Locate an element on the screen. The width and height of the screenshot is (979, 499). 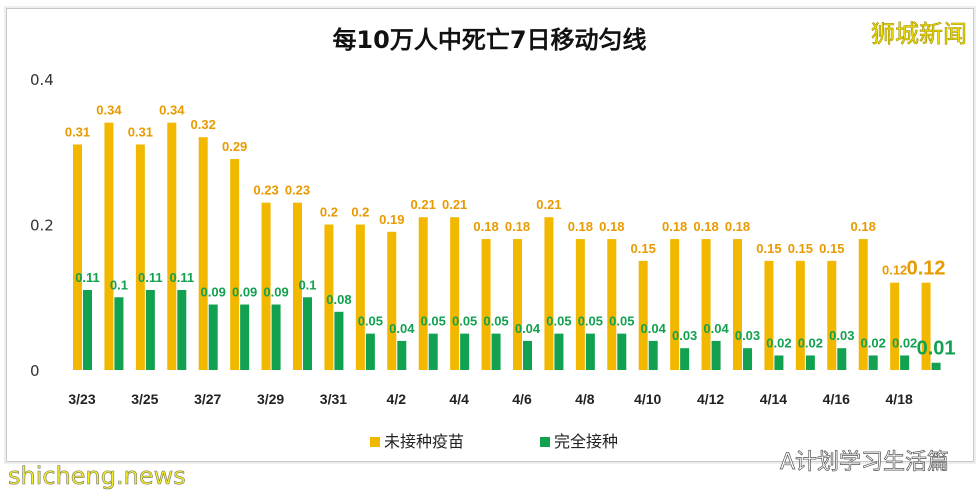
x-tick-label: 4/2 is located at coordinates (397, 399).